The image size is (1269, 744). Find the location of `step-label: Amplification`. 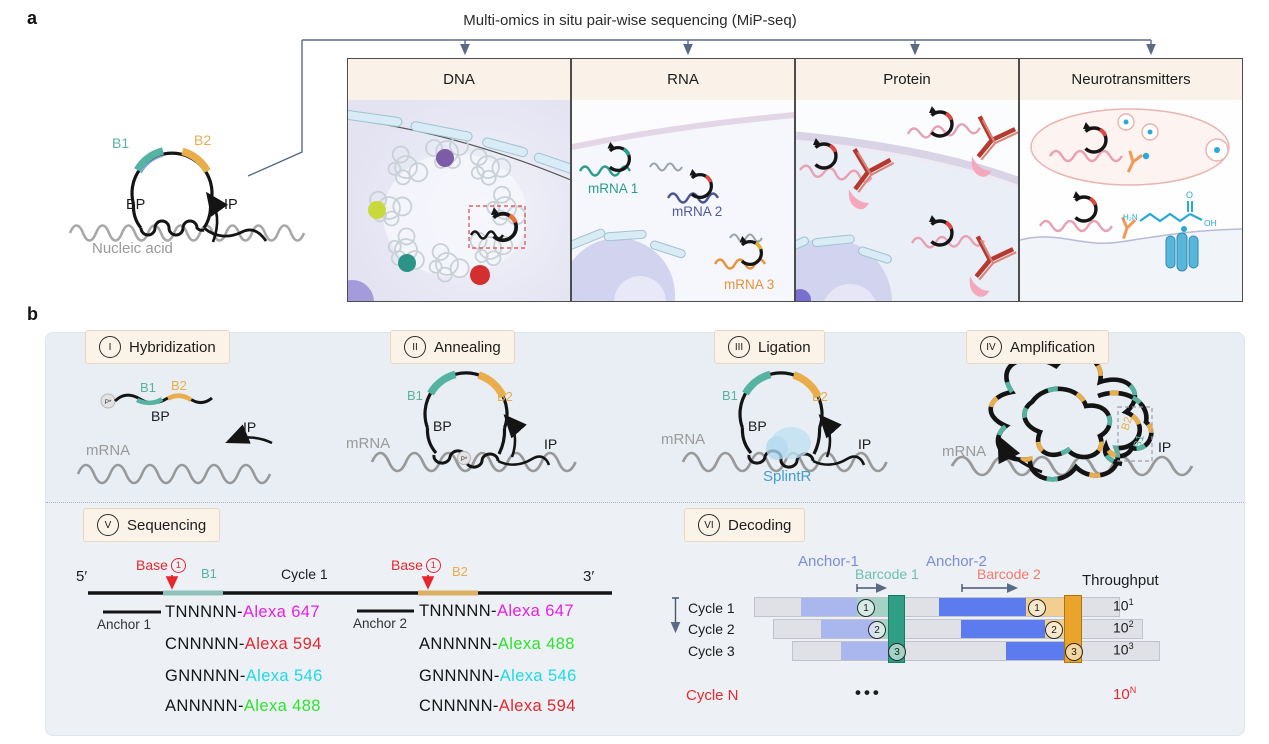

step-label: Amplification is located at coordinates (1053, 347).